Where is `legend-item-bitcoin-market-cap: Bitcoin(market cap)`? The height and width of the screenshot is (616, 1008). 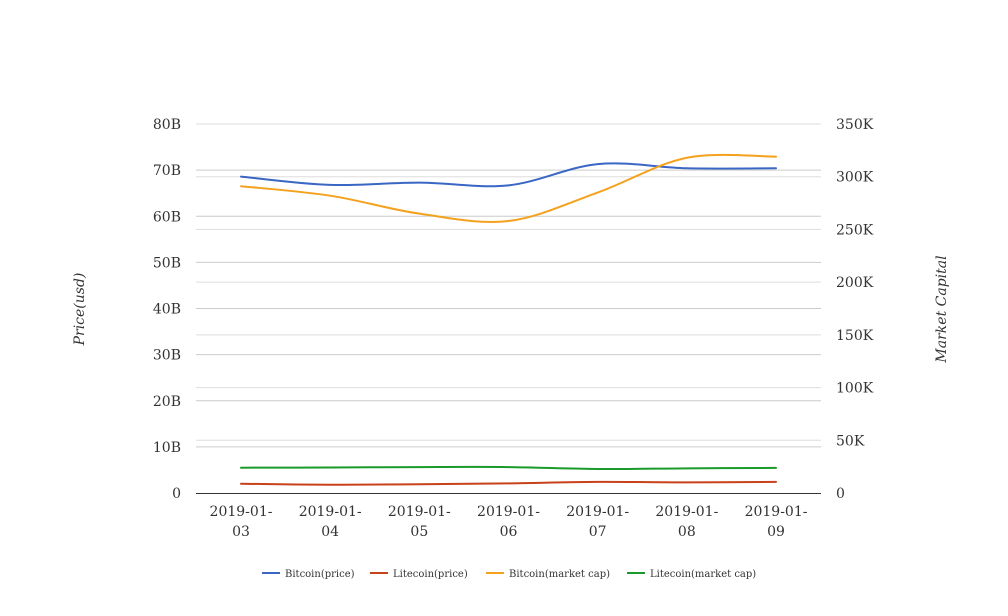
legend-item-bitcoin-market-cap: Bitcoin(market cap) is located at coordinates (548, 574).